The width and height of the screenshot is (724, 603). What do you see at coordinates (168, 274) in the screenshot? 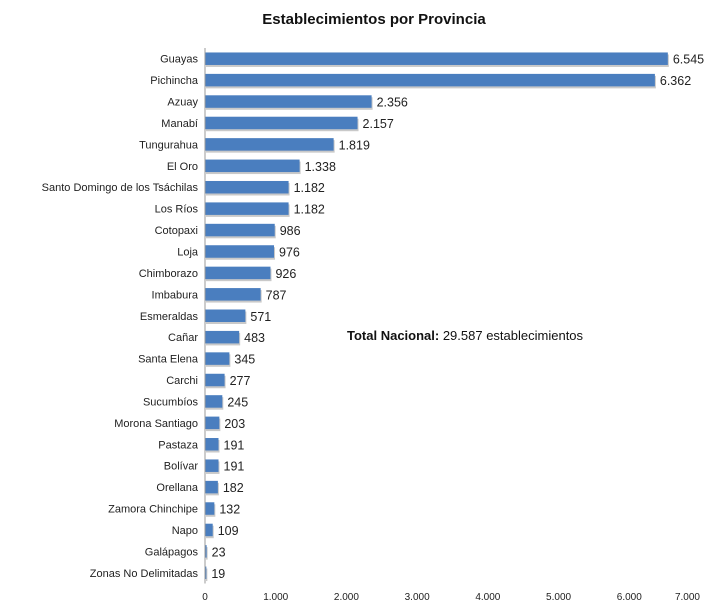
I see `category-label: Chimborazo` at bounding box center [168, 274].